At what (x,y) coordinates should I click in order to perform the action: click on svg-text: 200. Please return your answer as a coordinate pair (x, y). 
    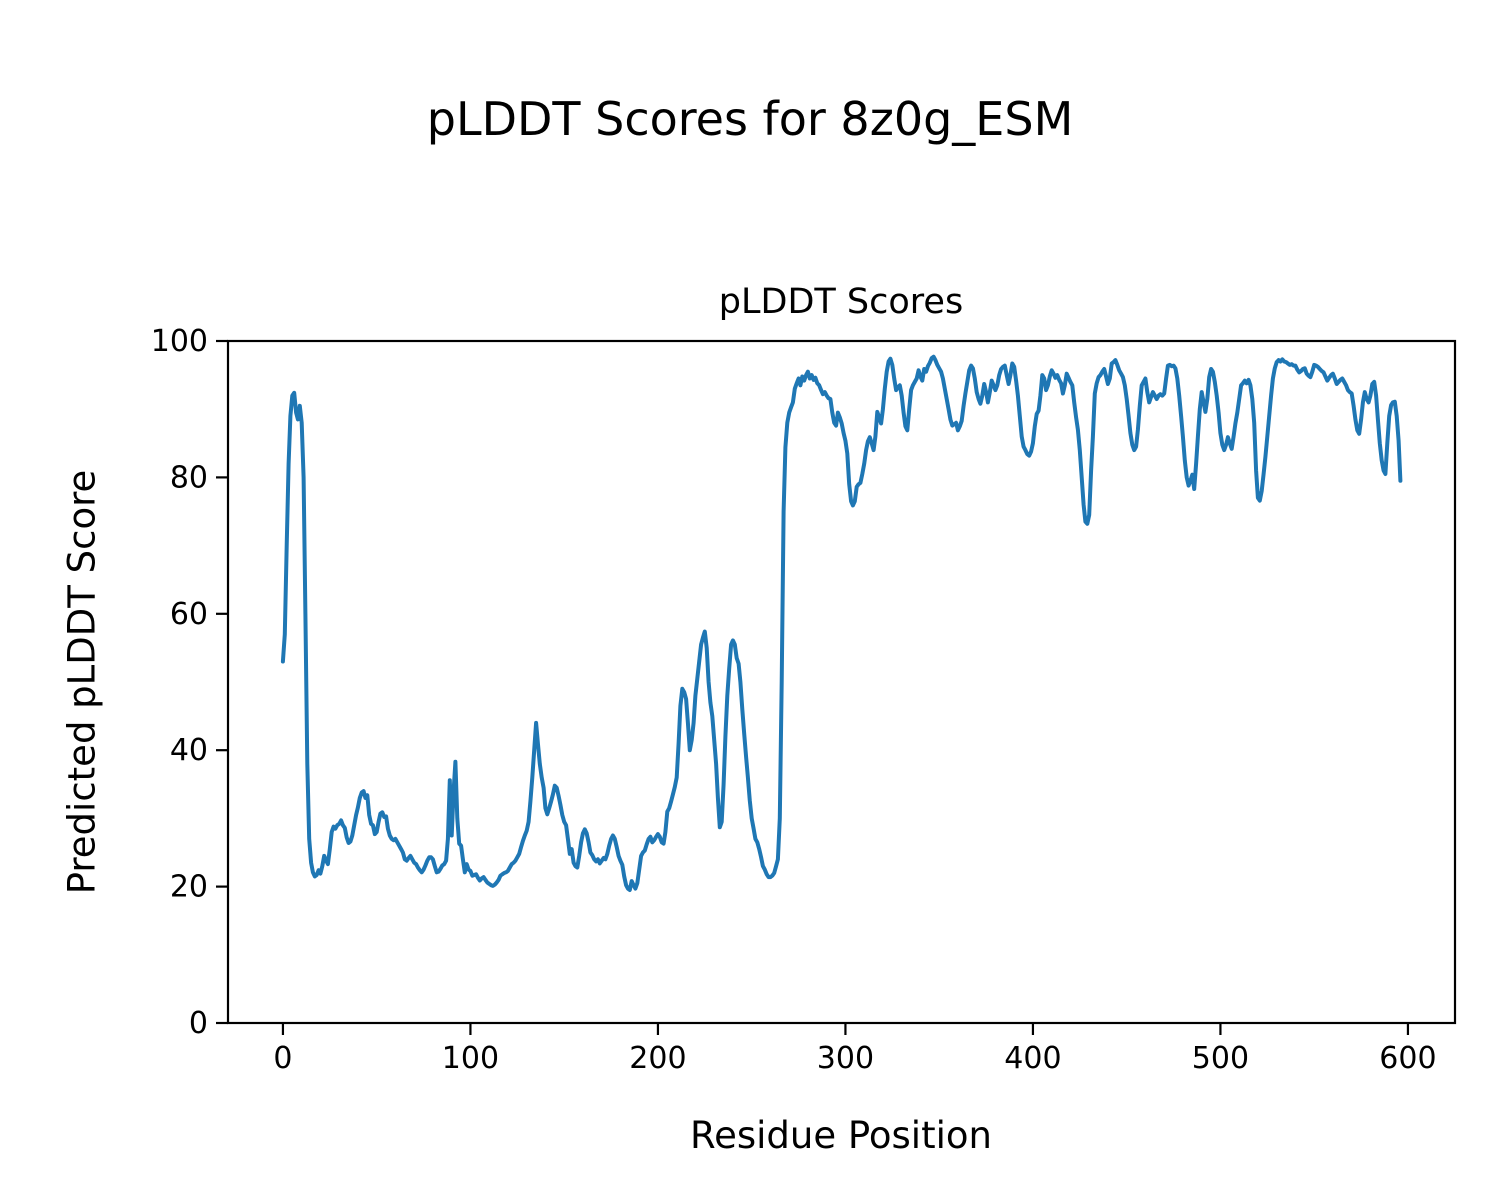
    Looking at the image, I should click on (657, 1058).